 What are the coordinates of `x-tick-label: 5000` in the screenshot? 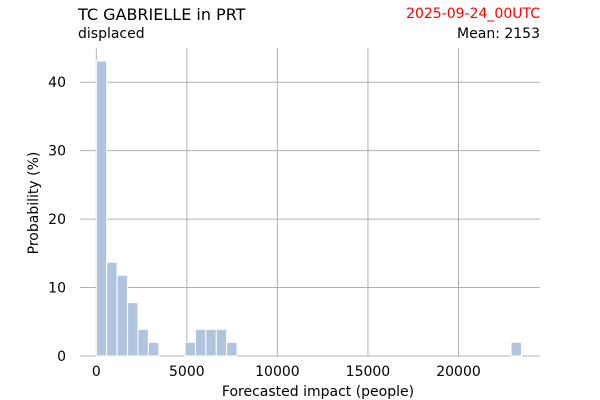 It's located at (187, 372).